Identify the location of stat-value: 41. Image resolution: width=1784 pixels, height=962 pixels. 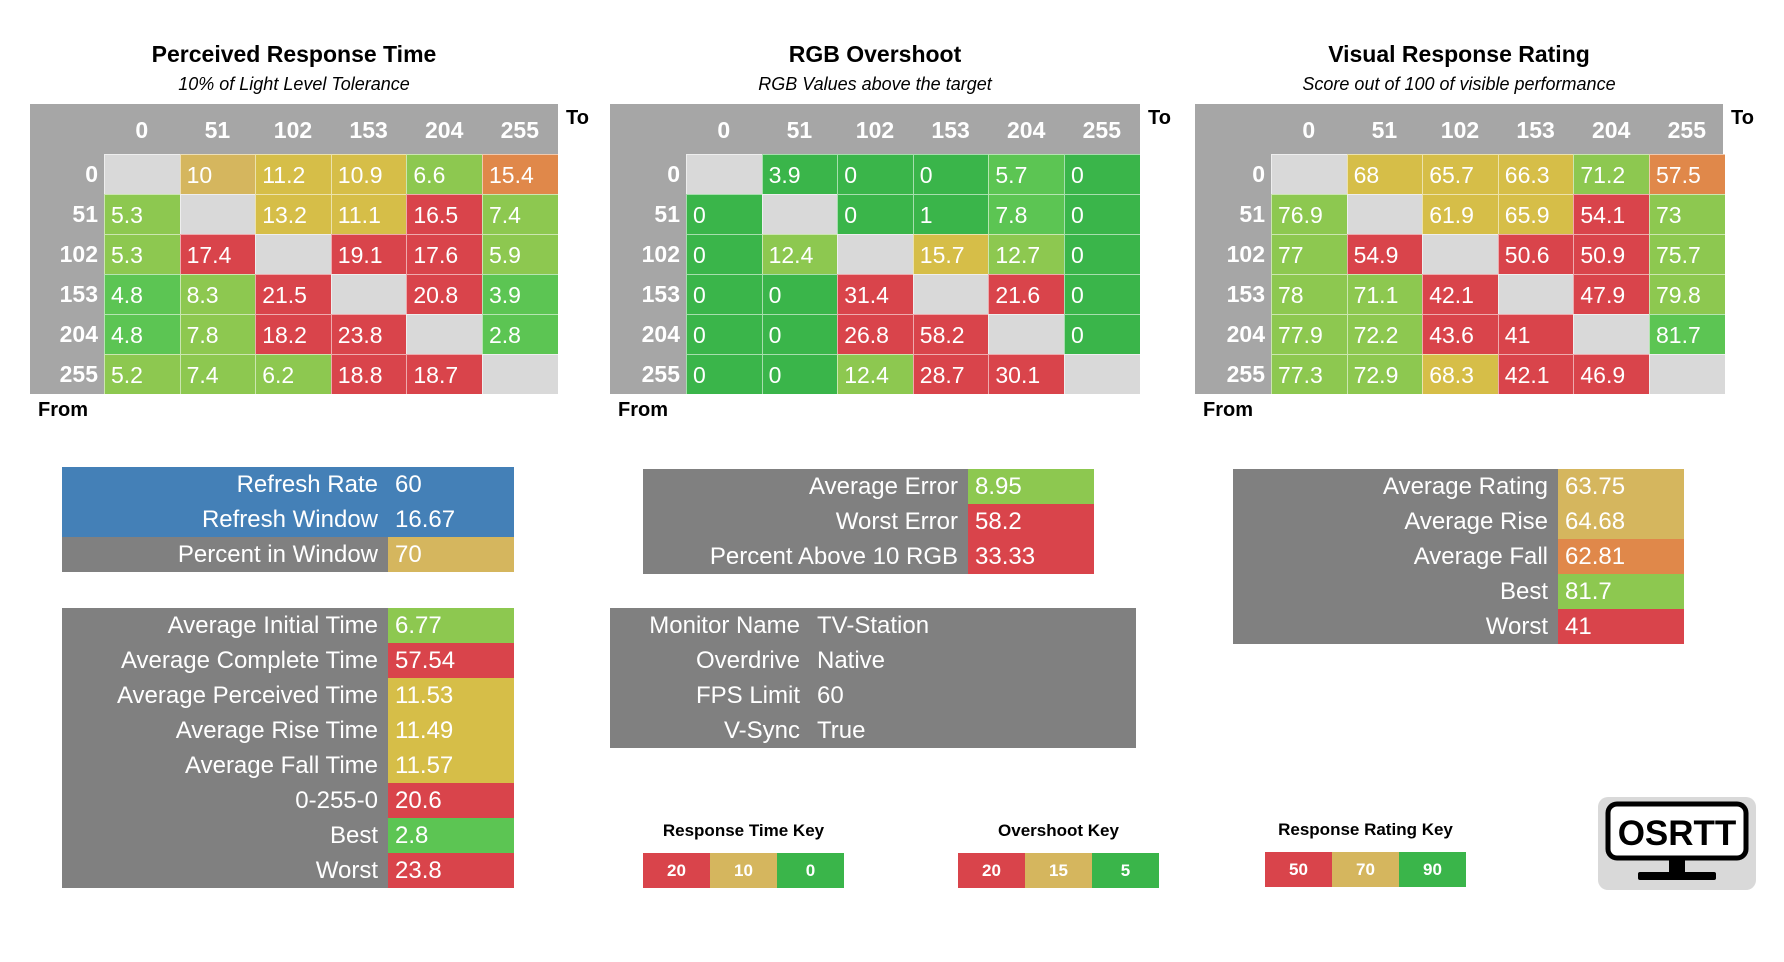
(1621, 626).